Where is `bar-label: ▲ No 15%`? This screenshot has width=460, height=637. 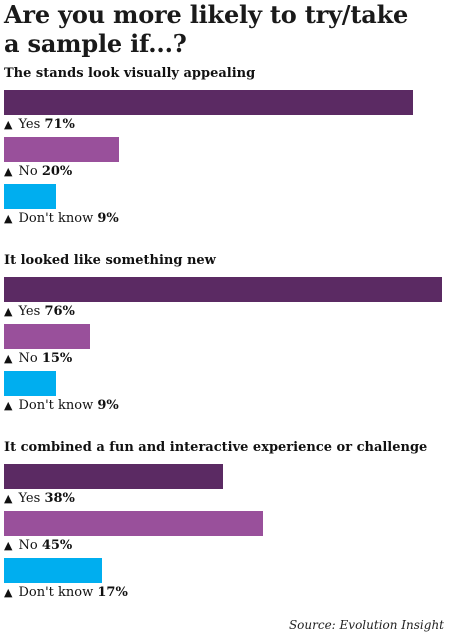
bar-label: ▲ No 15% is located at coordinates (38, 359).